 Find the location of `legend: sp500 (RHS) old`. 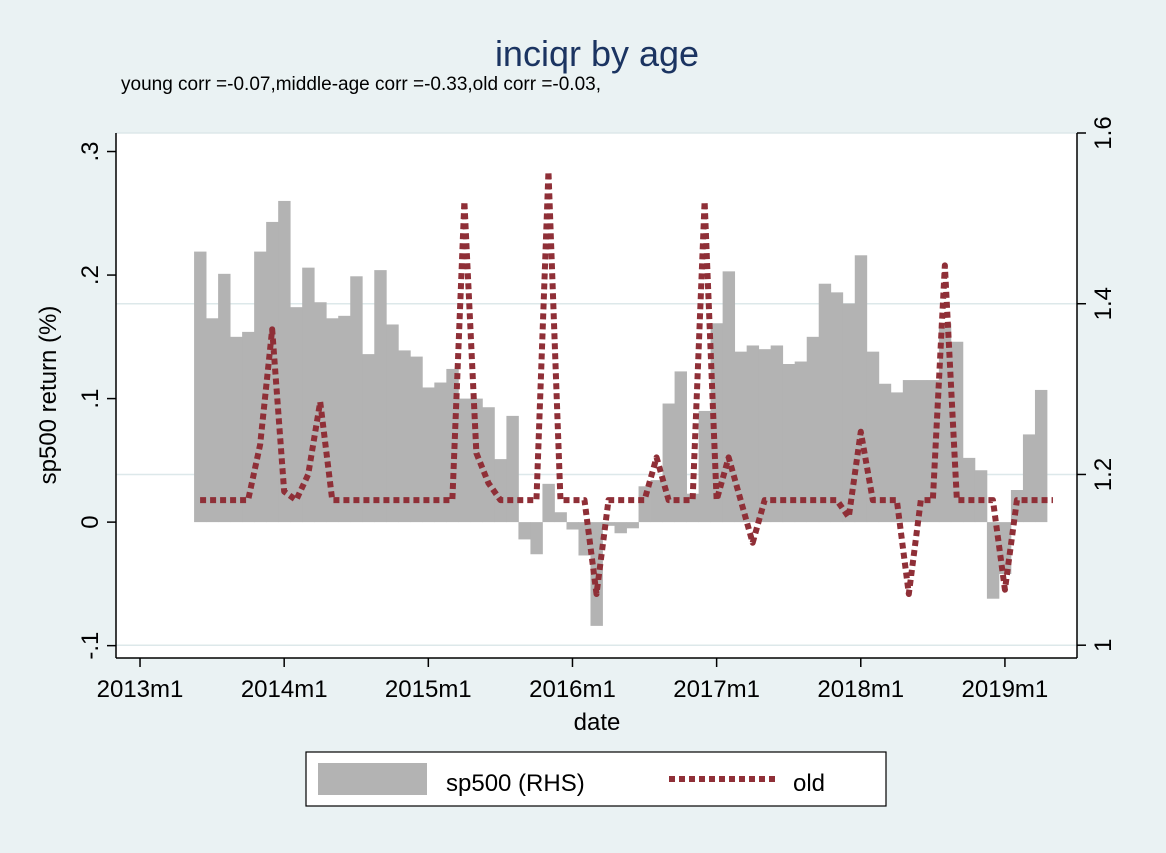

legend: sp500 (RHS) old is located at coordinates (596, 779).